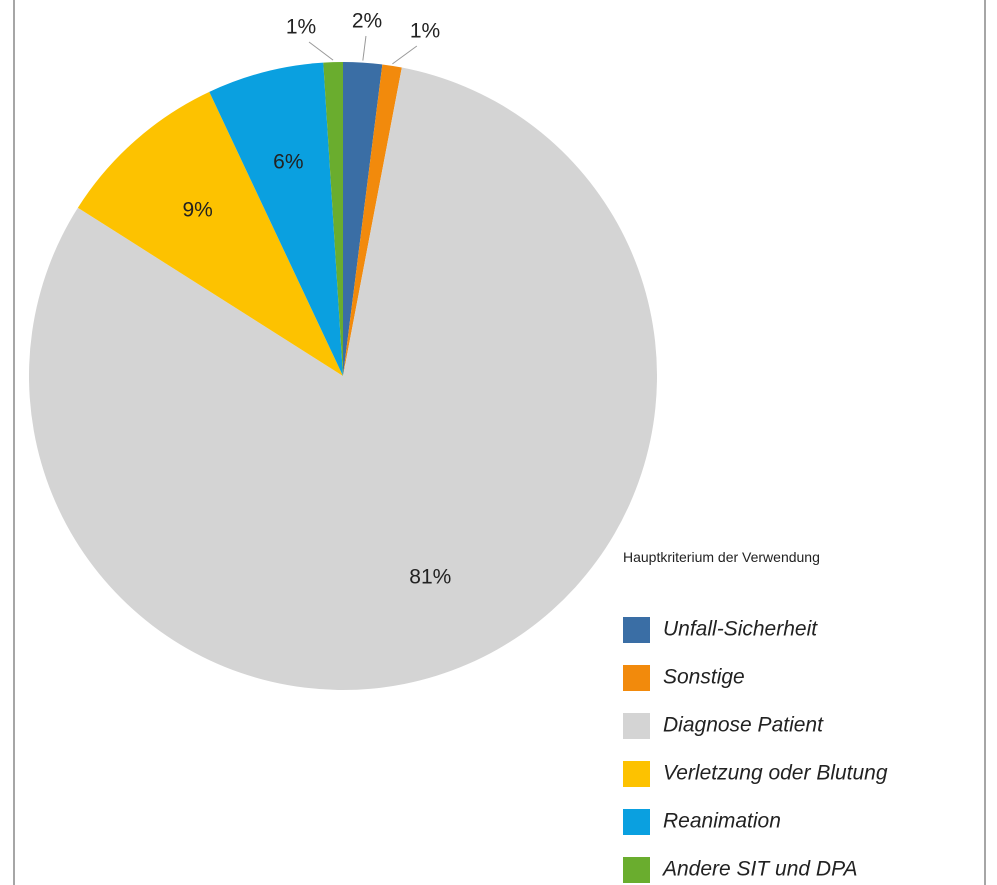 The width and height of the screenshot is (997, 885). I want to click on data-label: 9%, so click(197, 210).